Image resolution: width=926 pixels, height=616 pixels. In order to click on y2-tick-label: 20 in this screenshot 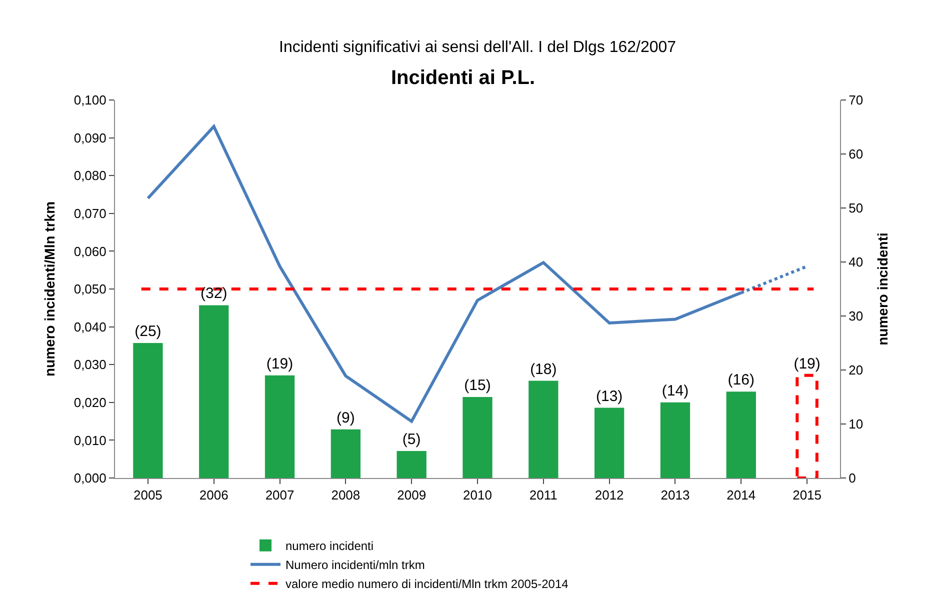, I will do `click(856, 370)`.